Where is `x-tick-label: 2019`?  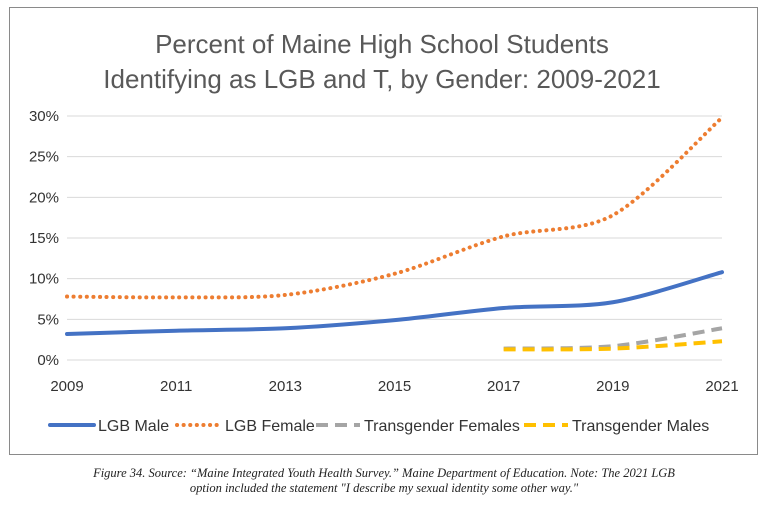
x-tick-label: 2019 is located at coordinates (612, 386).